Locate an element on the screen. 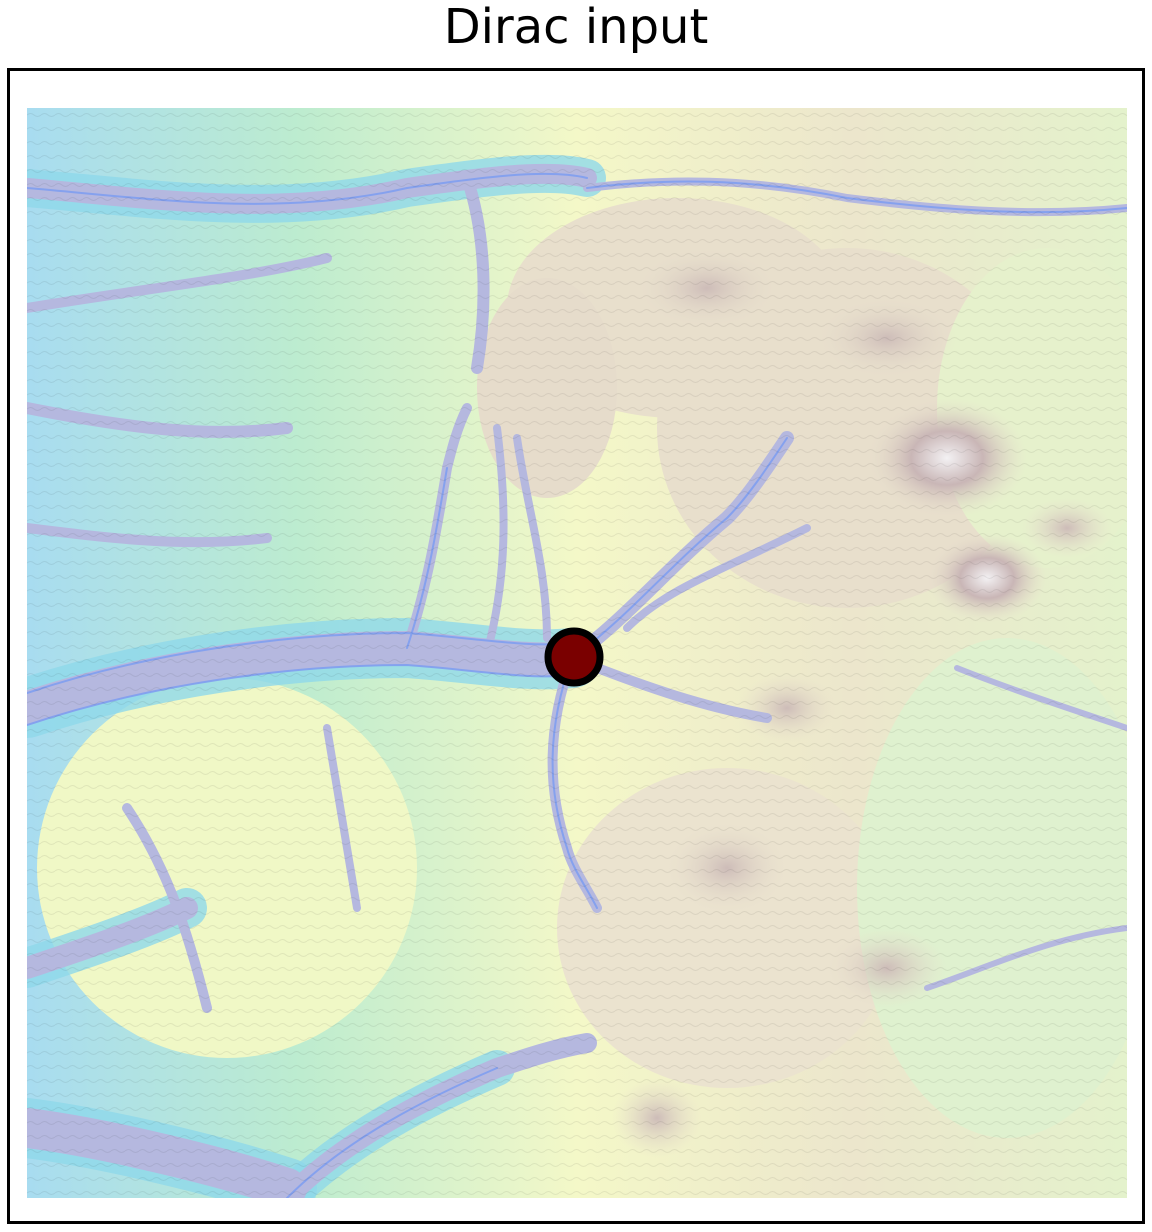  plot-title: Dirac input is located at coordinates (576, 27).